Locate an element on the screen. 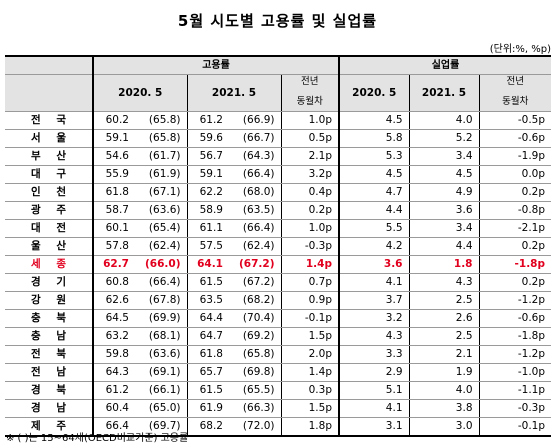 The height and width of the screenshot is (447, 555). employment-2020-cell: 60.2 is located at coordinates (113, 120).